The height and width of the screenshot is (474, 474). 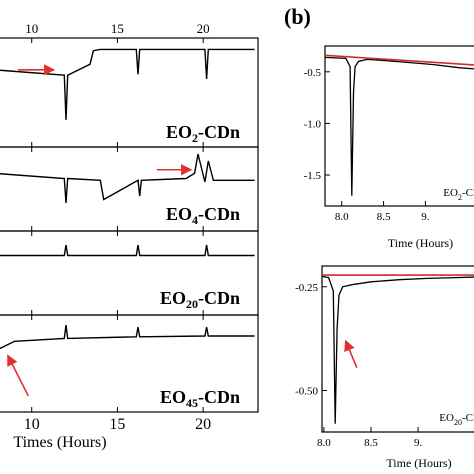 I want to click on panel-a-top-tick-label: 15, so click(x=117, y=28).